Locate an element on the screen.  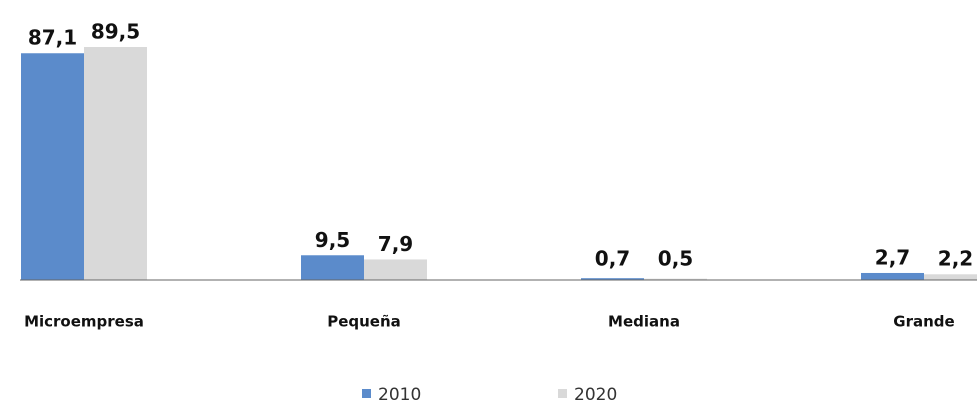
x-tick-label: Mediana is located at coordinates (644, 322).